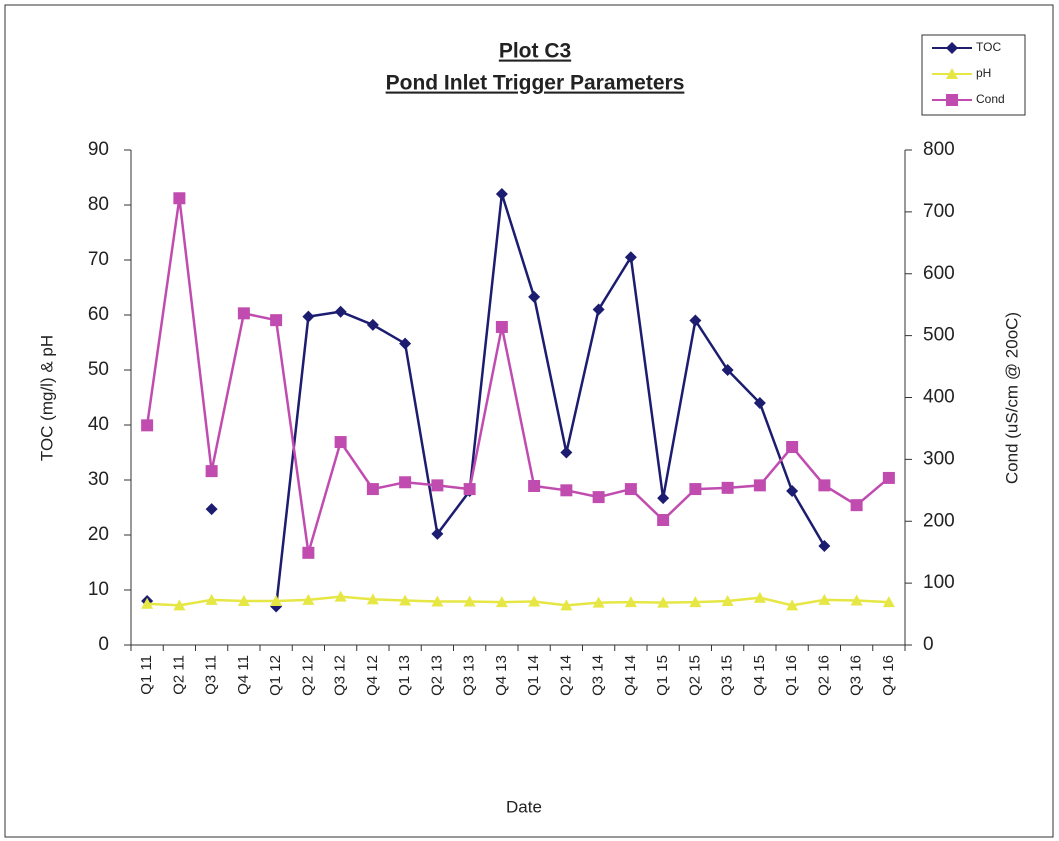  I want to click on y-tick-label: 60, so click(98, 314).